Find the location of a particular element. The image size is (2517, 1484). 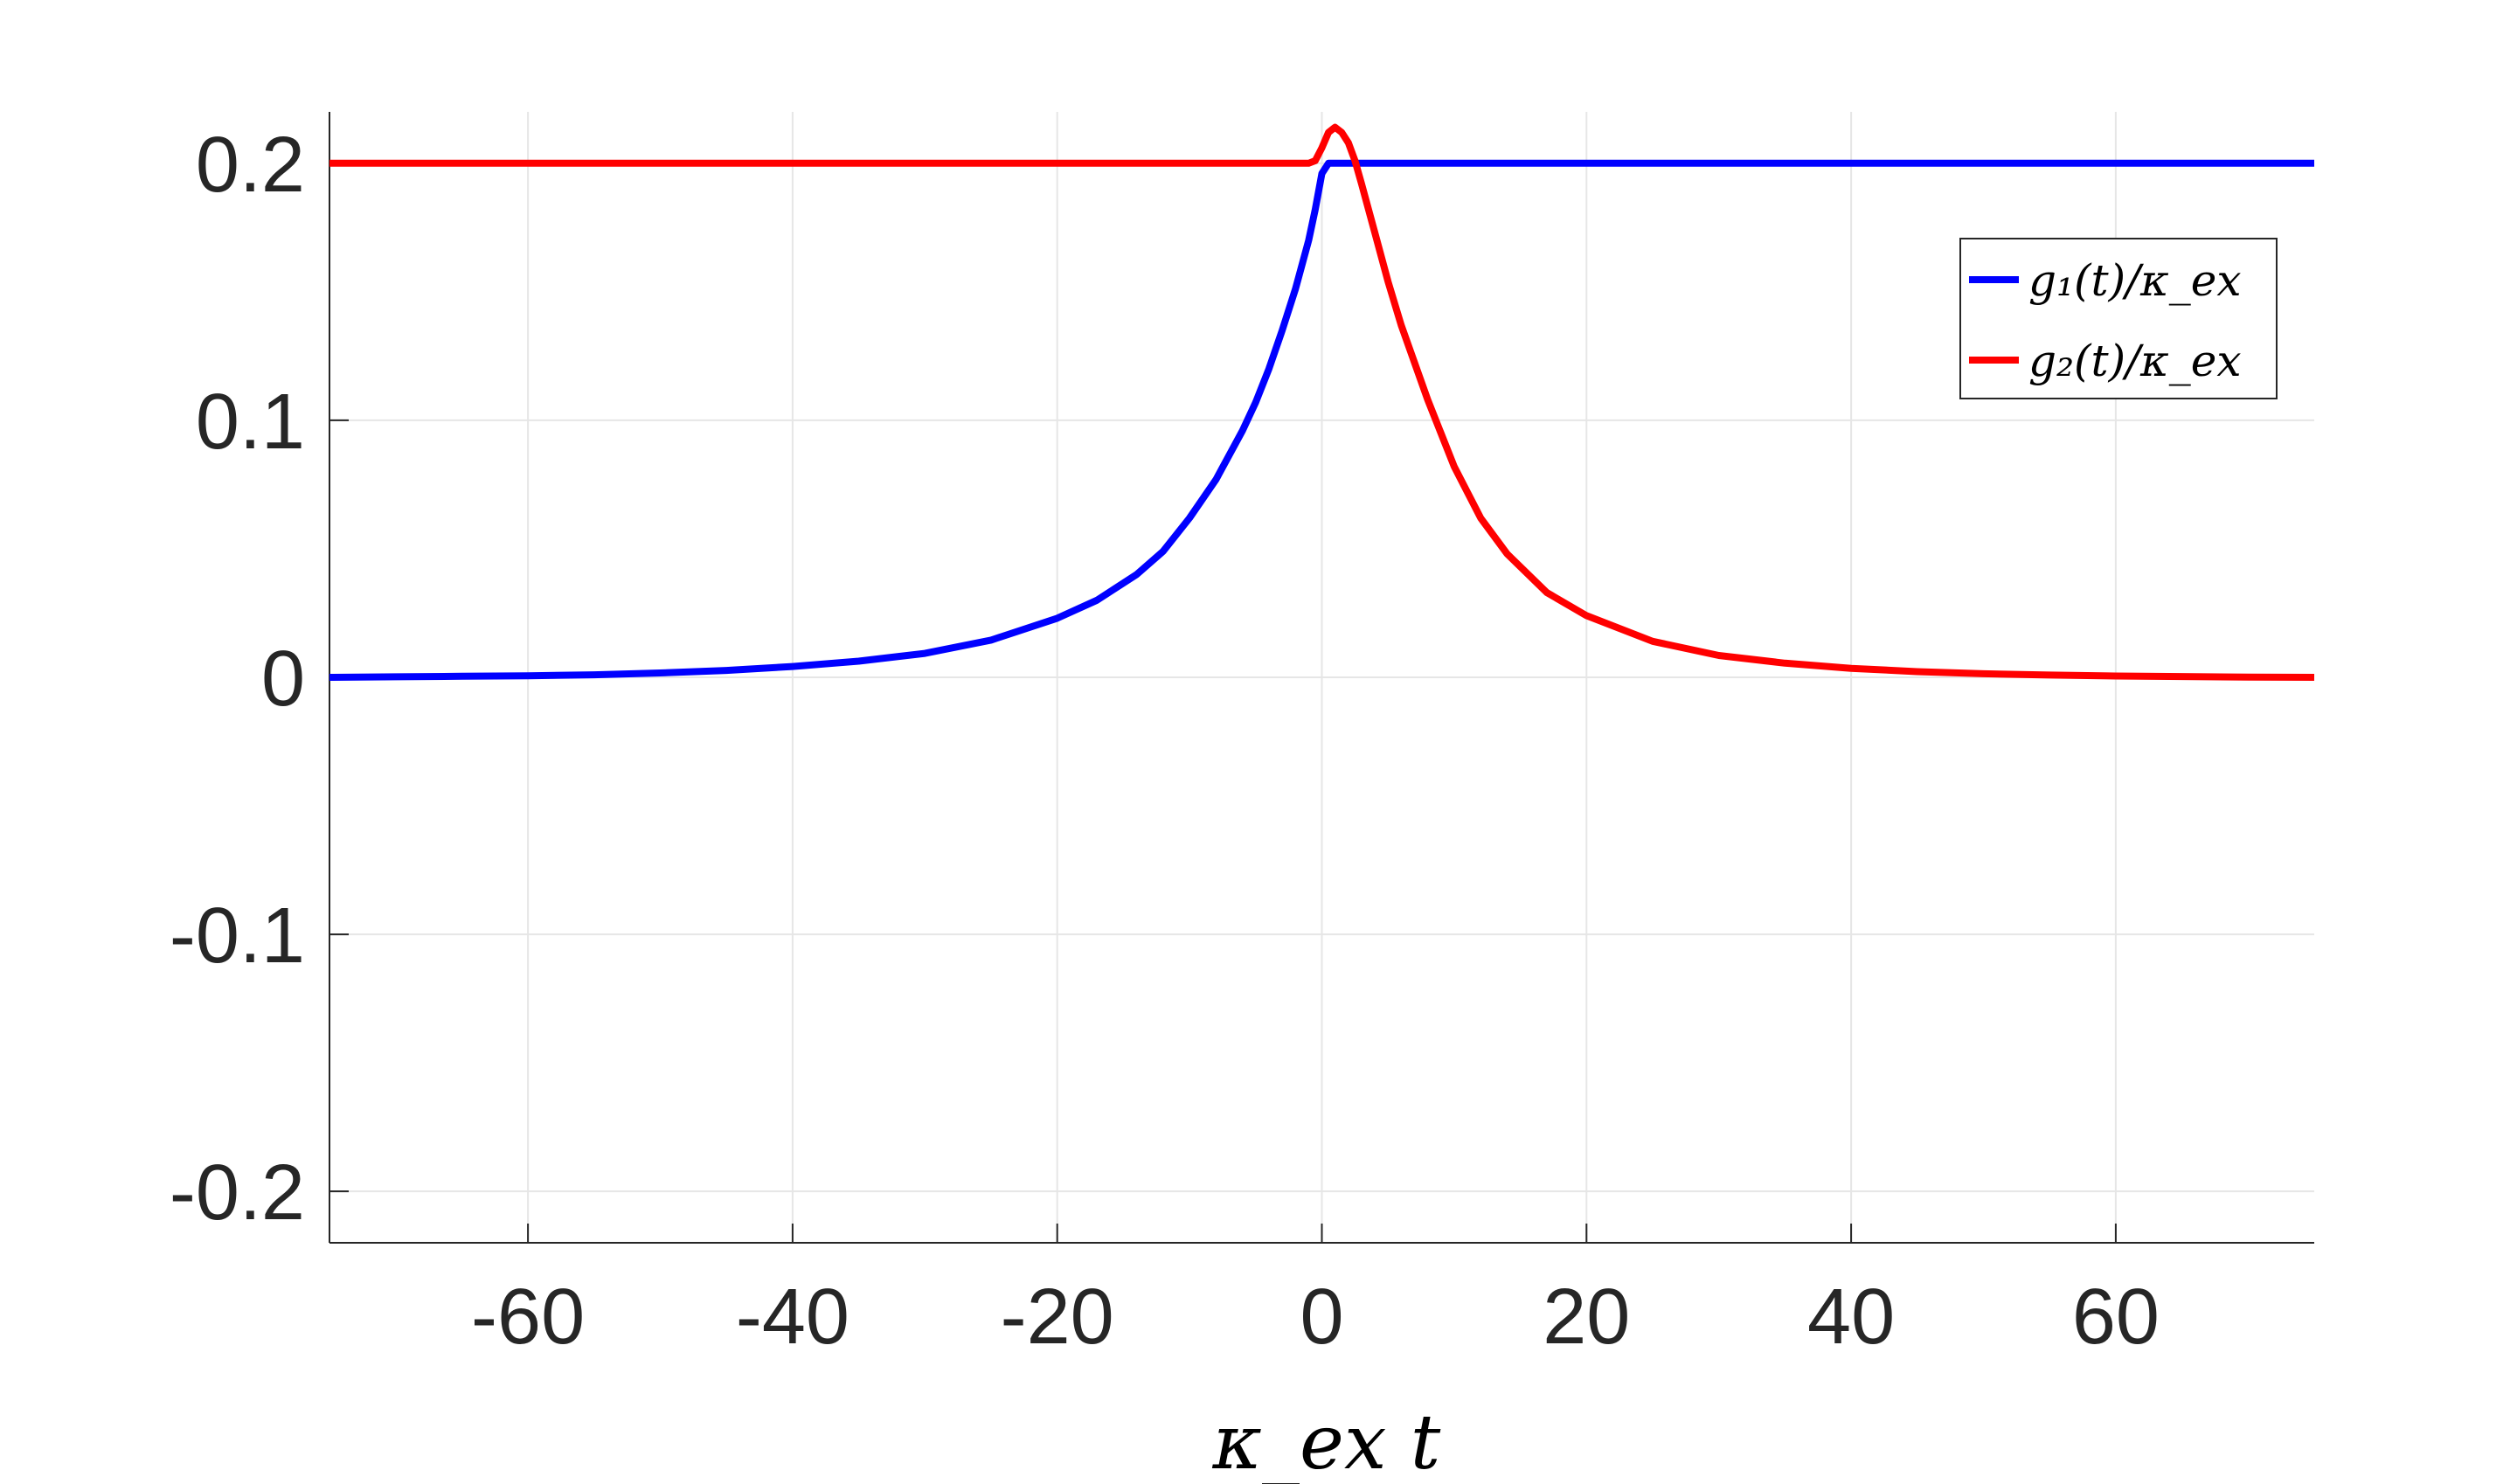

x-axis-label: κ_ex t is located at coordinates (1326, 1441).